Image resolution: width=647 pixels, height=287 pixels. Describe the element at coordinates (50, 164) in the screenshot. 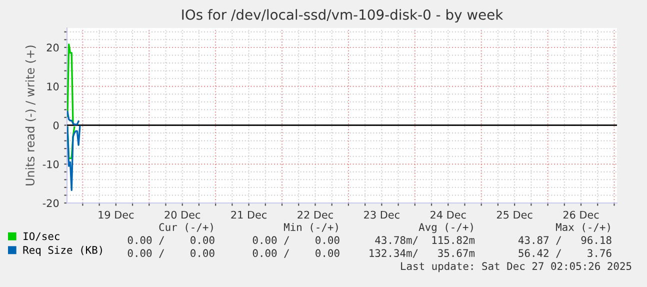

I see `y-tick-label: -10` at that location.